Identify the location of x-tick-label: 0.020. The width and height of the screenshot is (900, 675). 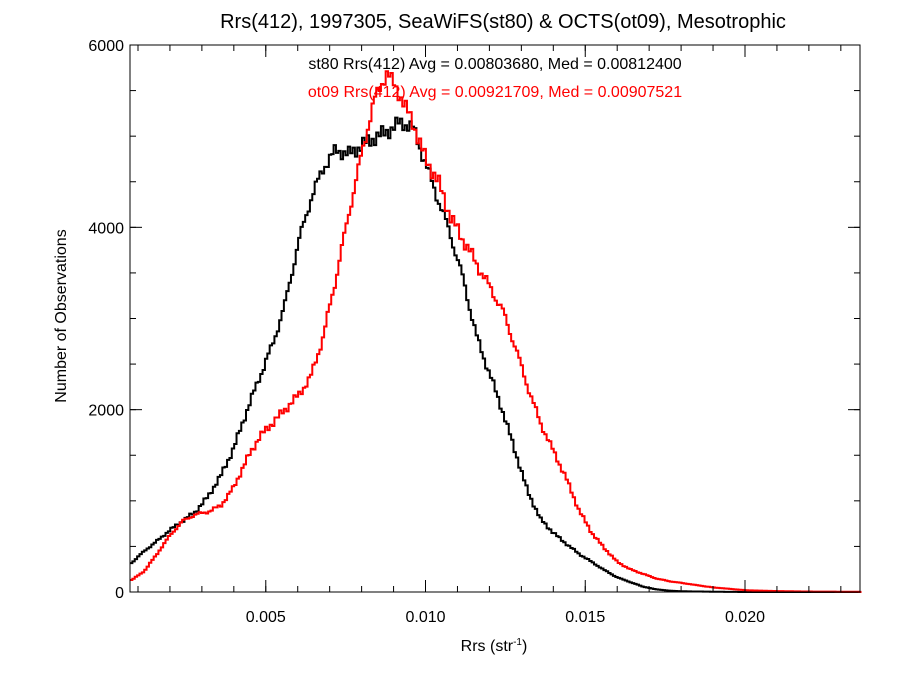
(745, 617).